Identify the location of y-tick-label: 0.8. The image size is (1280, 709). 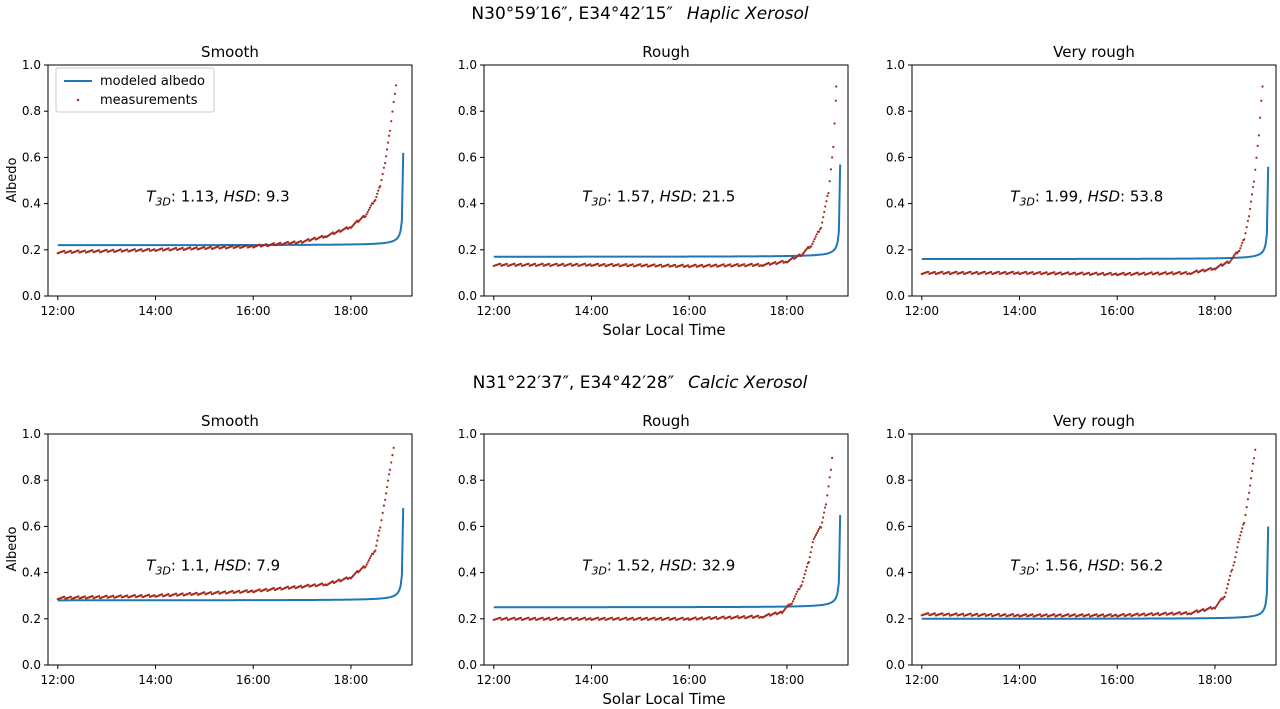
(895, 480).